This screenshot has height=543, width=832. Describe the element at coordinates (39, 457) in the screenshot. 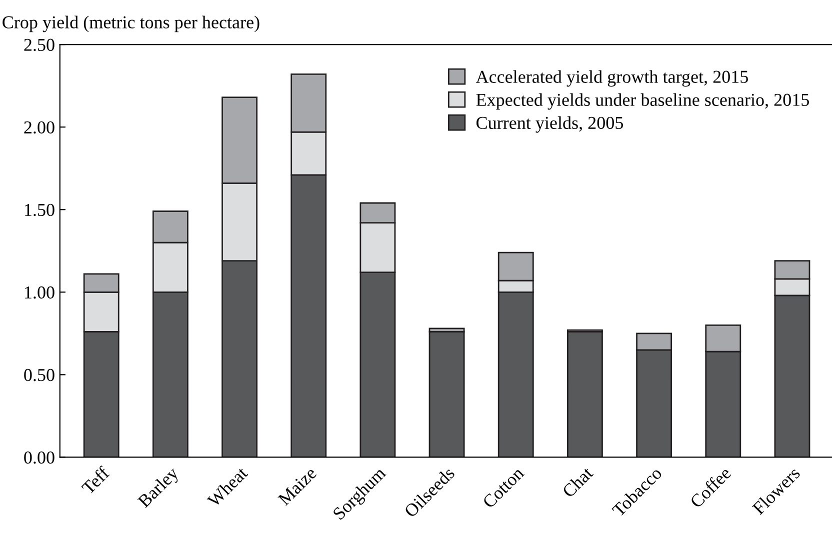

I see `y-tick-label: 0.00` at that location.